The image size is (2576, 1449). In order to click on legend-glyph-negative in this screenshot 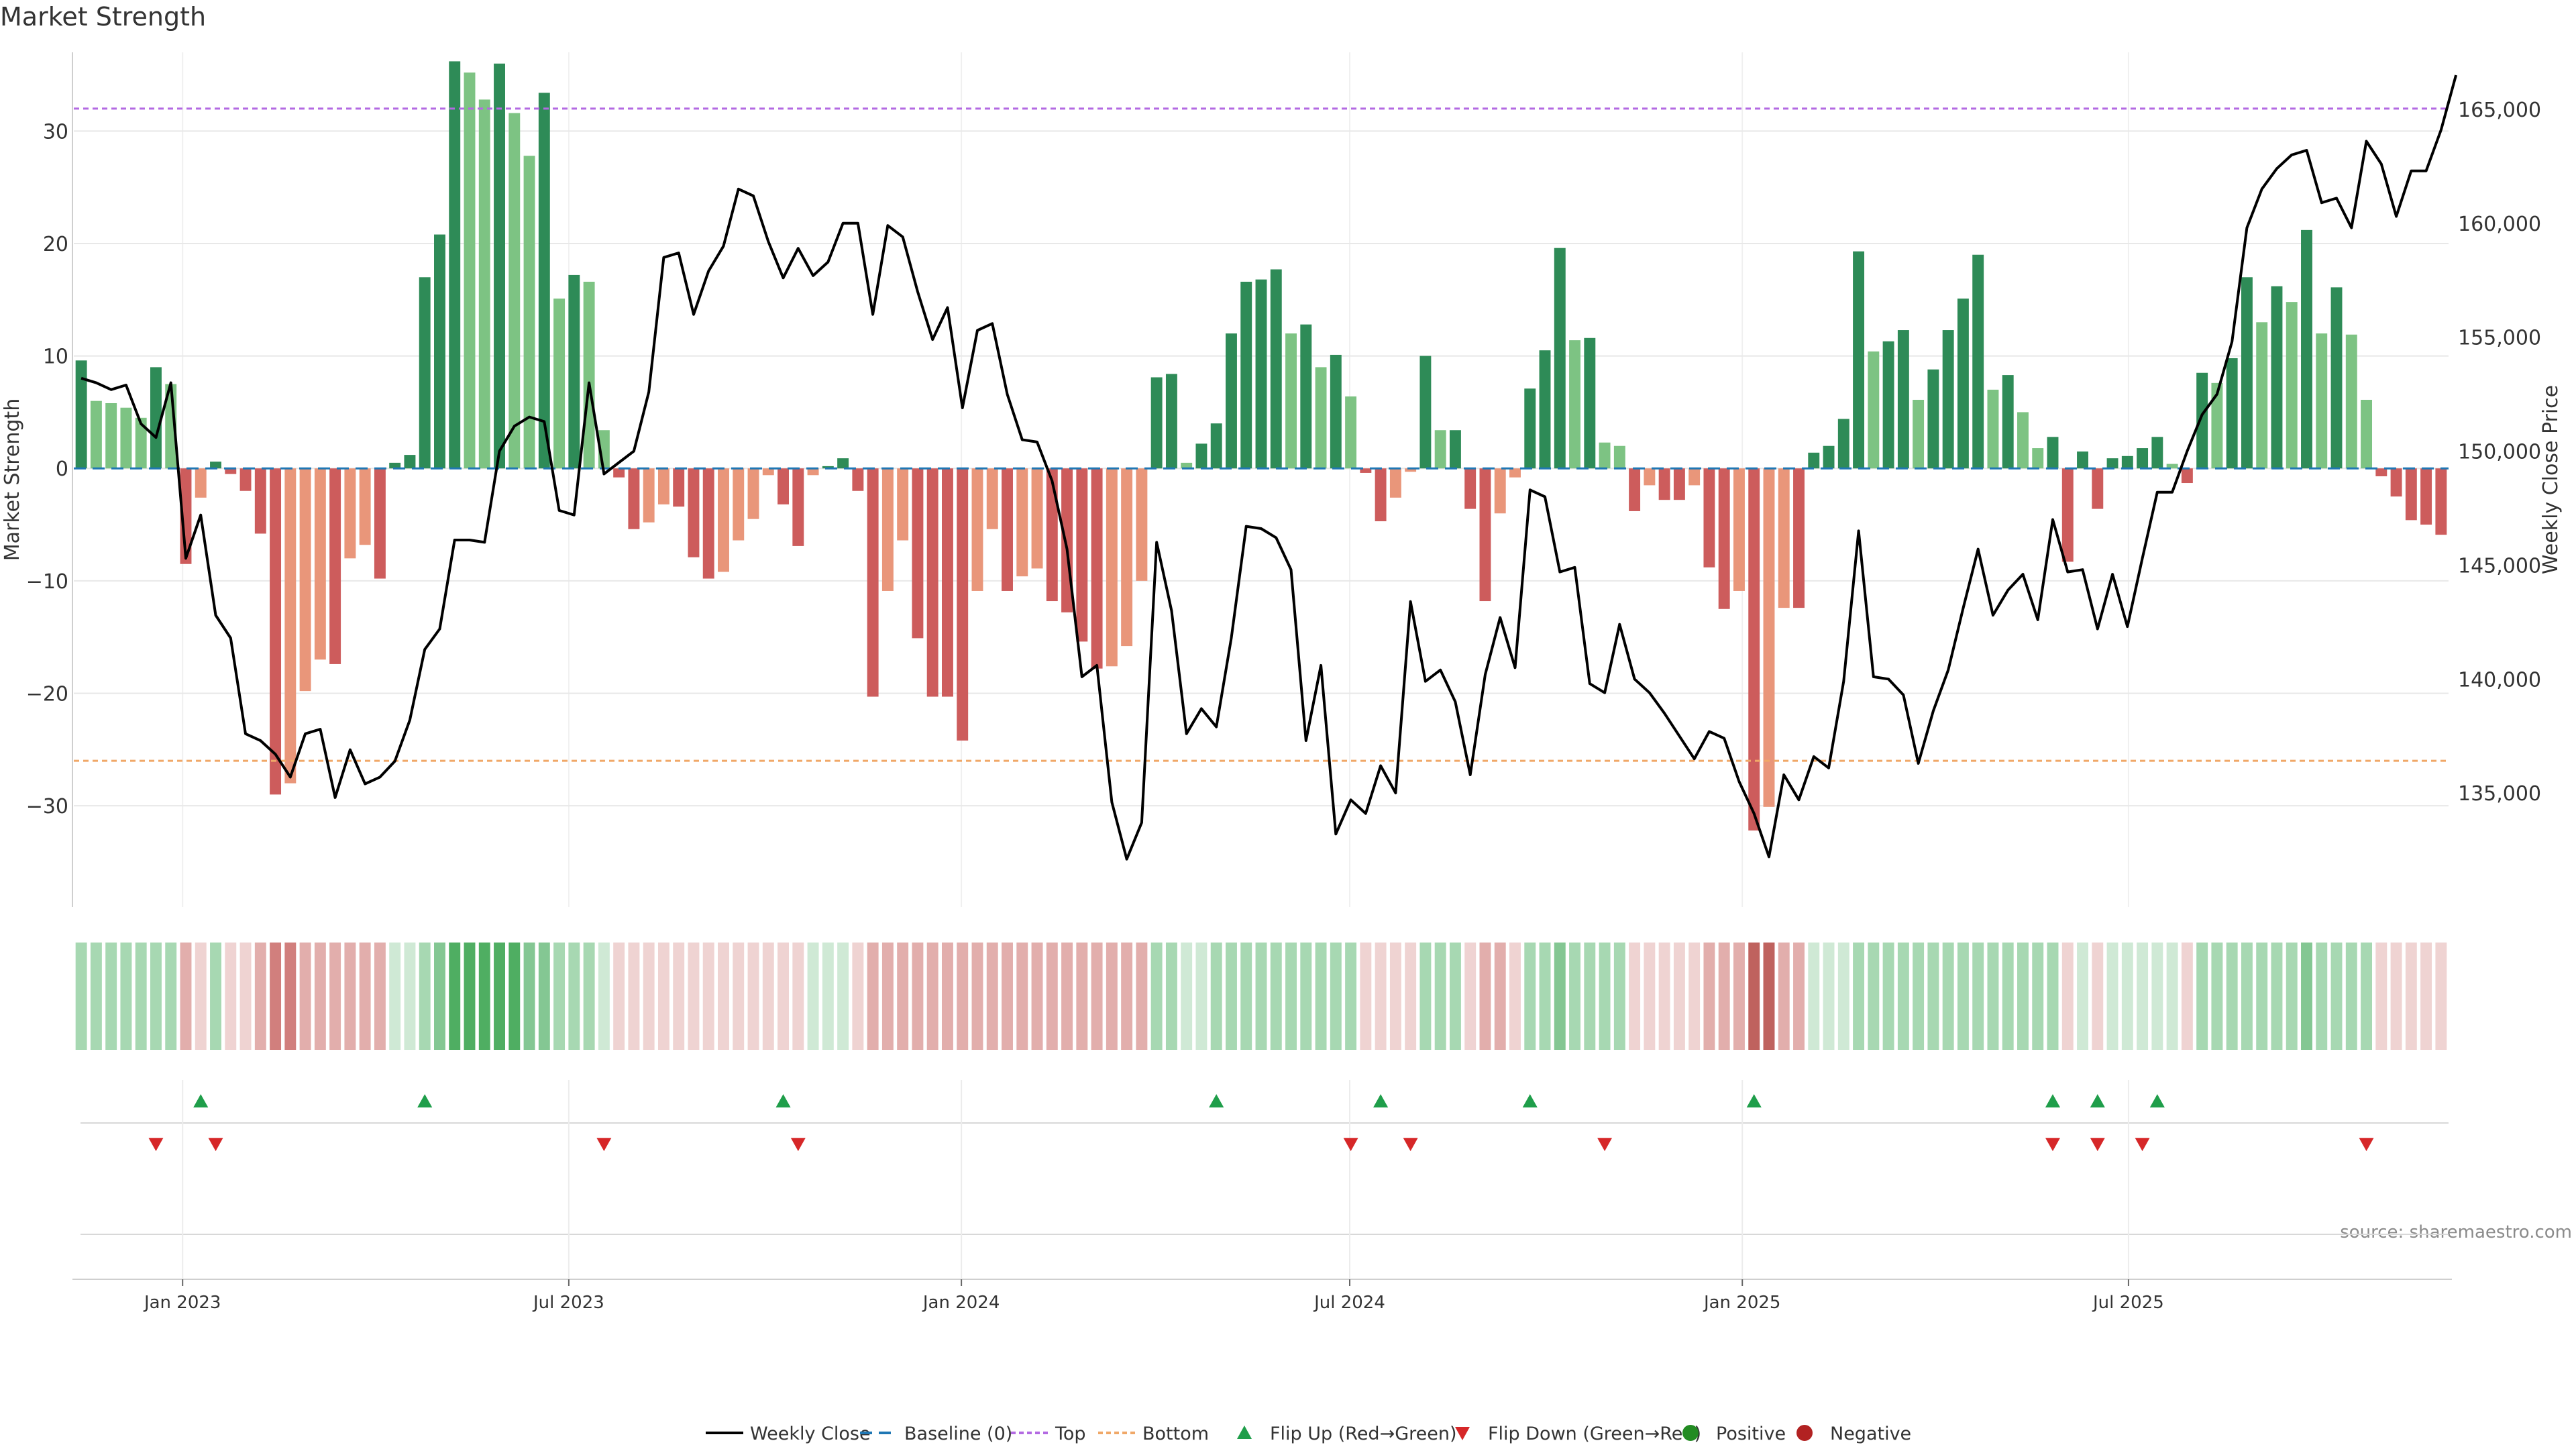, I will do `click(1804, 1433)`.